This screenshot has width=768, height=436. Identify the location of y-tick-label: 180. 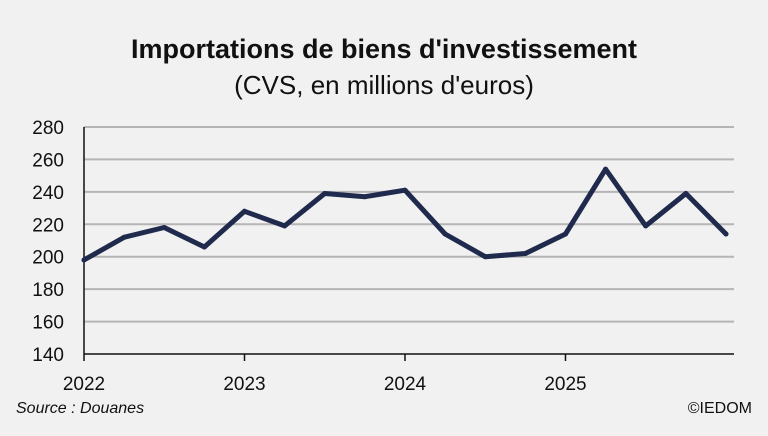
(48, 290).